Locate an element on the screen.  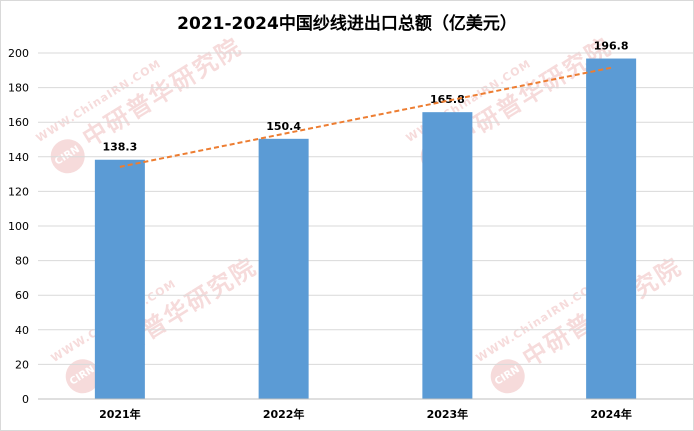
y-tick-label: 120 is located at coordinates (18, 191).